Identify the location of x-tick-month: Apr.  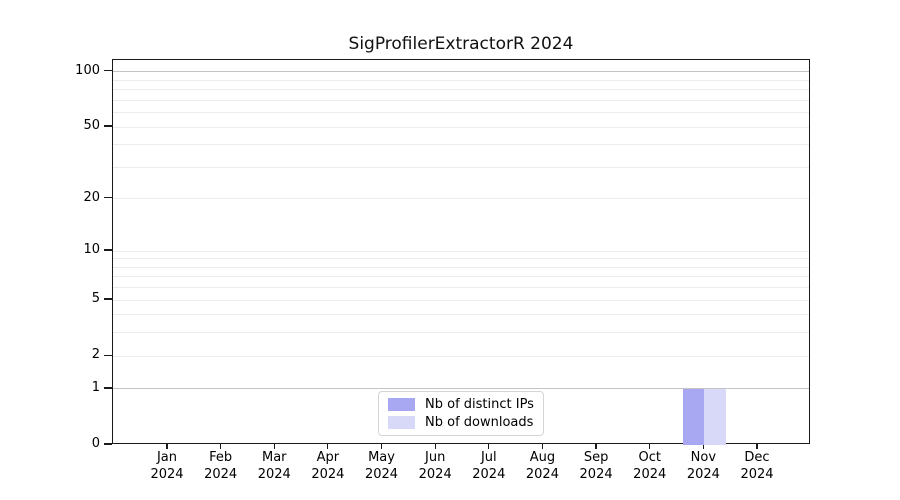
(328, 457).